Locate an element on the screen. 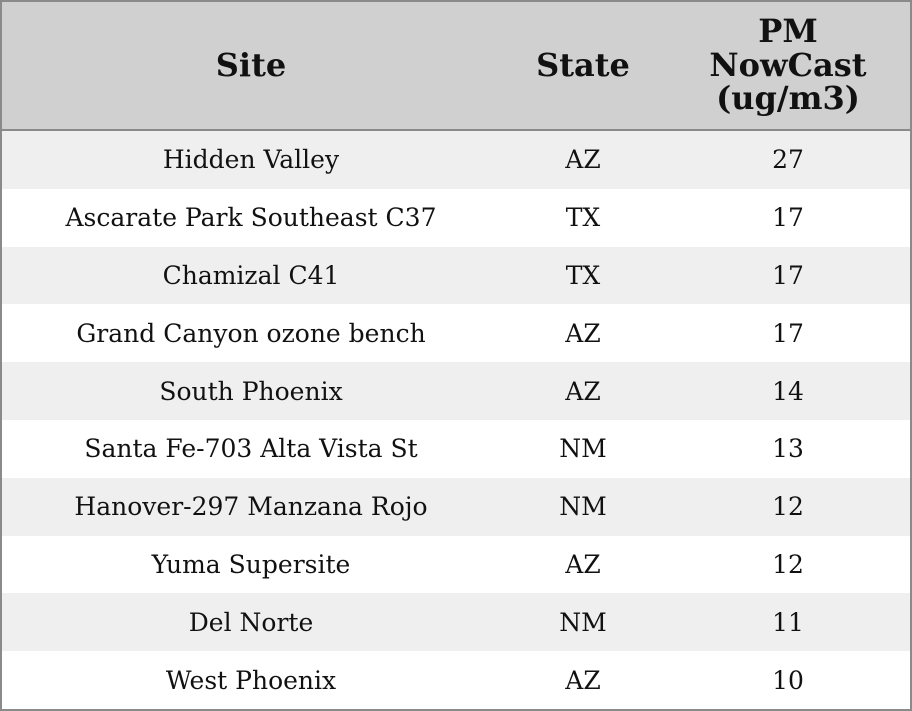 The width and height of the screenshot is (912, 711). table-row: West Phoenix AZ 10 is located at coordinates (456, 680).